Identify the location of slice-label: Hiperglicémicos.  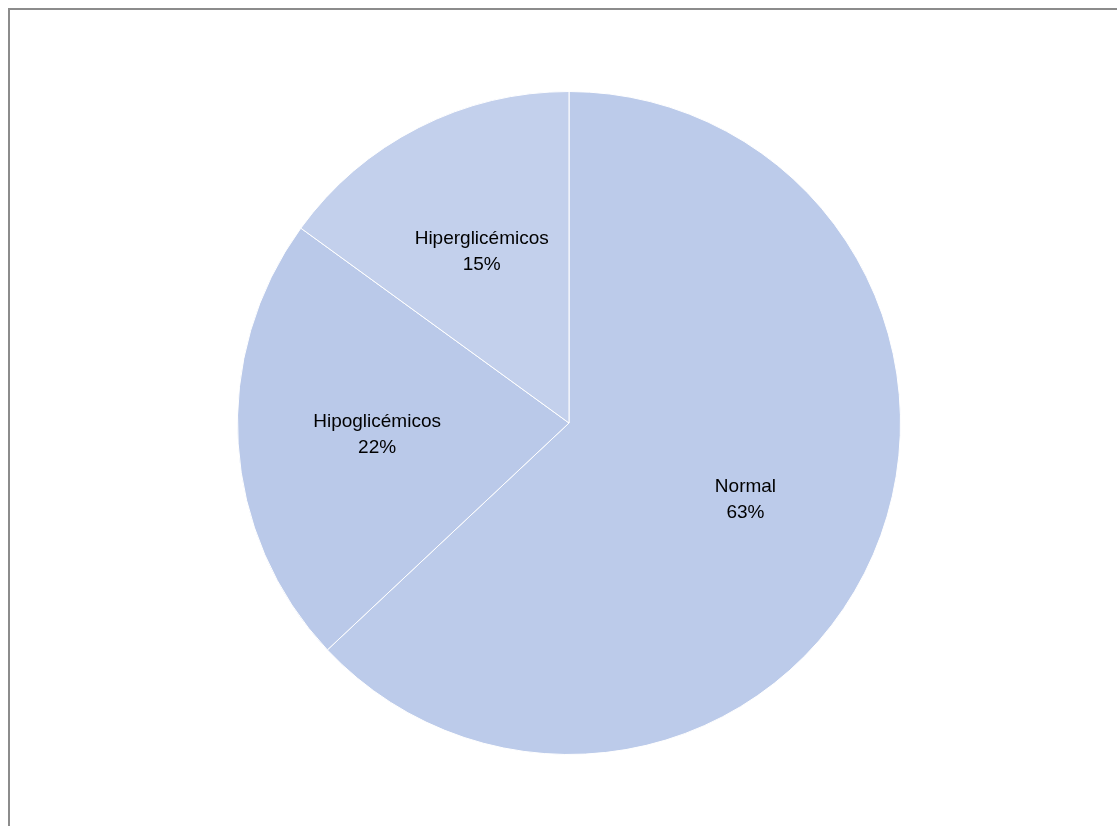
(481, 237).